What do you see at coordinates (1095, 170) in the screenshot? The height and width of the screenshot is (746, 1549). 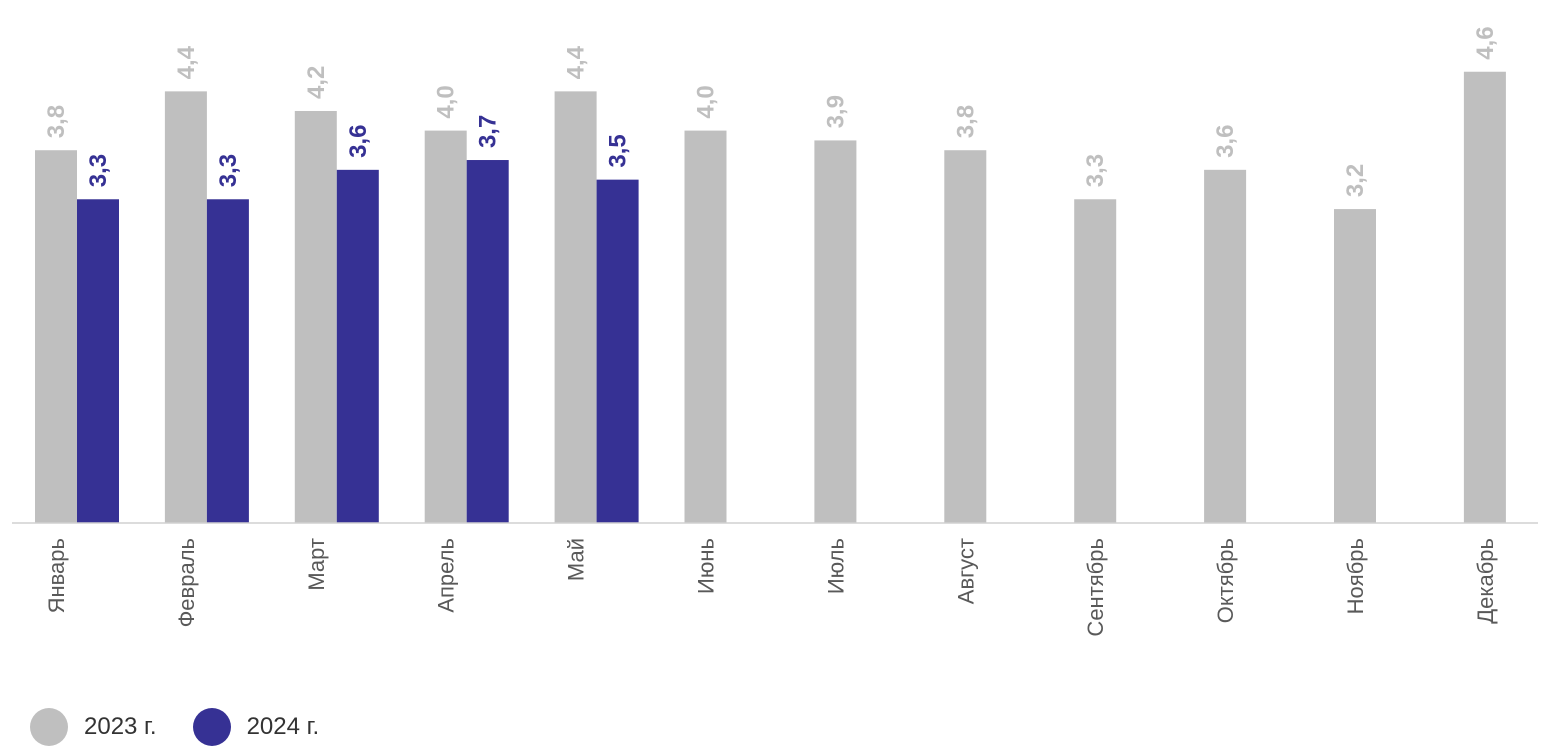 I see `value-label-2023-9: 3,3` at bounding box center [1095, 170].